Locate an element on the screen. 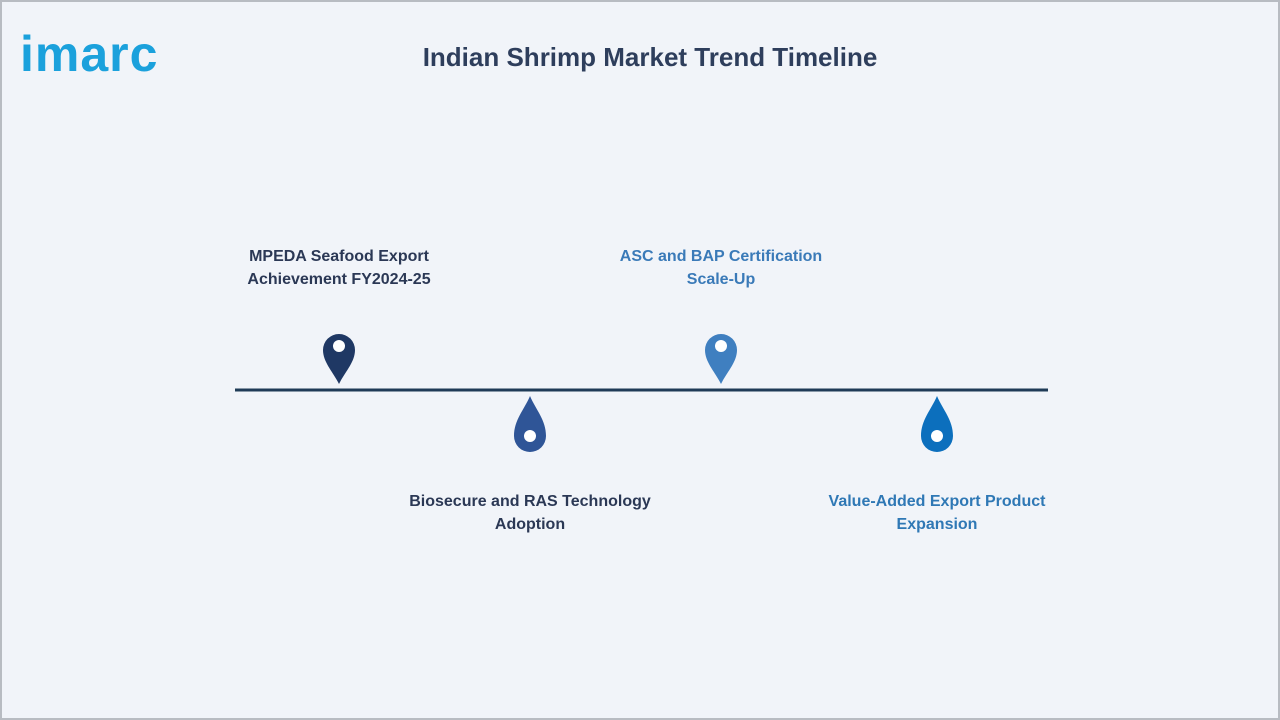  title: Indian Shrimp Market Trend Timeline is located at coordinates (650, 57).